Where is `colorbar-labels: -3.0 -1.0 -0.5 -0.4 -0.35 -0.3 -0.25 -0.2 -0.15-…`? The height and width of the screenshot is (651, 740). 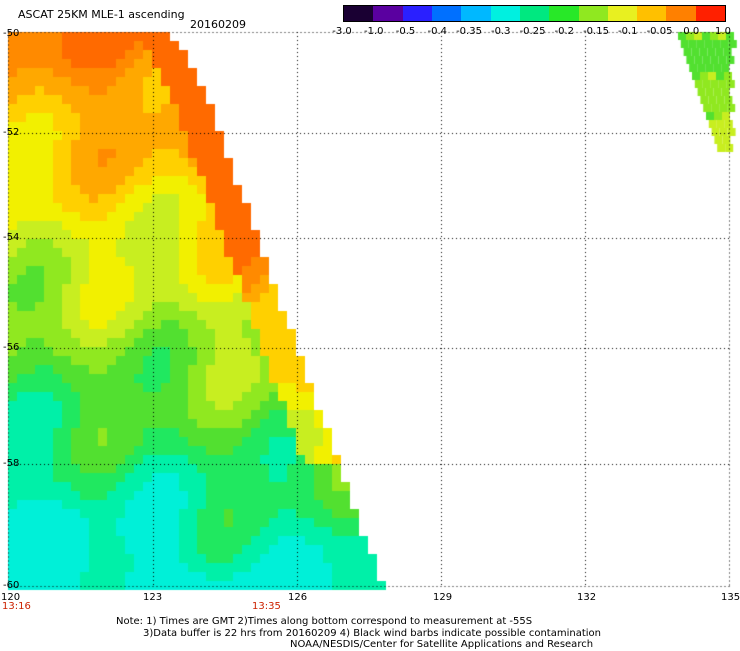
colorbar-labels: -3.0 -1.0 -0.5 -0.4 -0.35 -0.3 -0.25 -0.2 -0.15-… is located at coordinates (534, 32).